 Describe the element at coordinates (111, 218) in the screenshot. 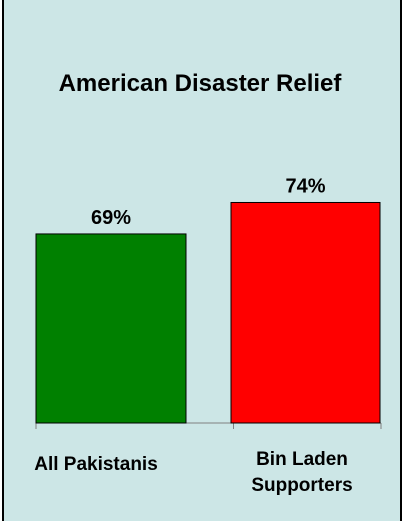

I see `data-label: 69%` at that location.